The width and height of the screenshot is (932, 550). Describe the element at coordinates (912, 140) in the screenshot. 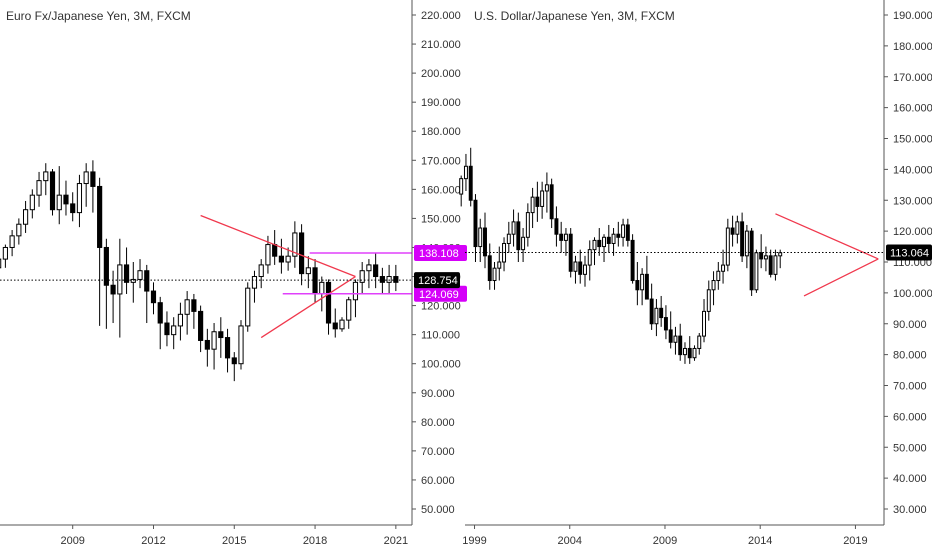

I see `y-tick-label: 150.000` at that location.